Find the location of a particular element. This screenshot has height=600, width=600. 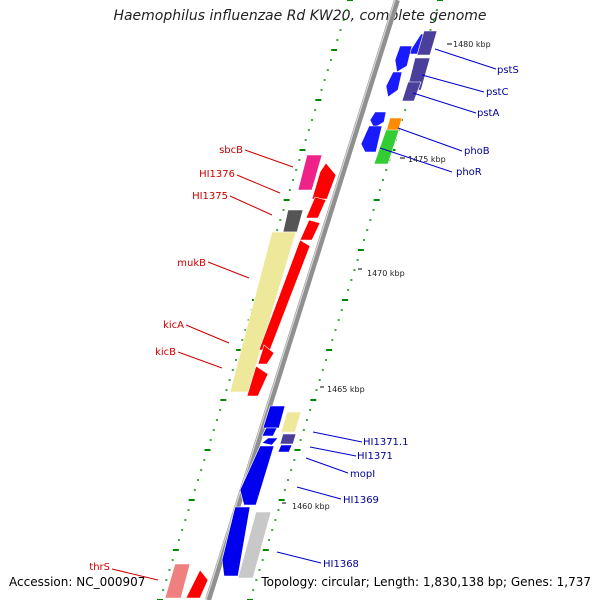

gene-HI1375-red is located at coordinates (310, 230).